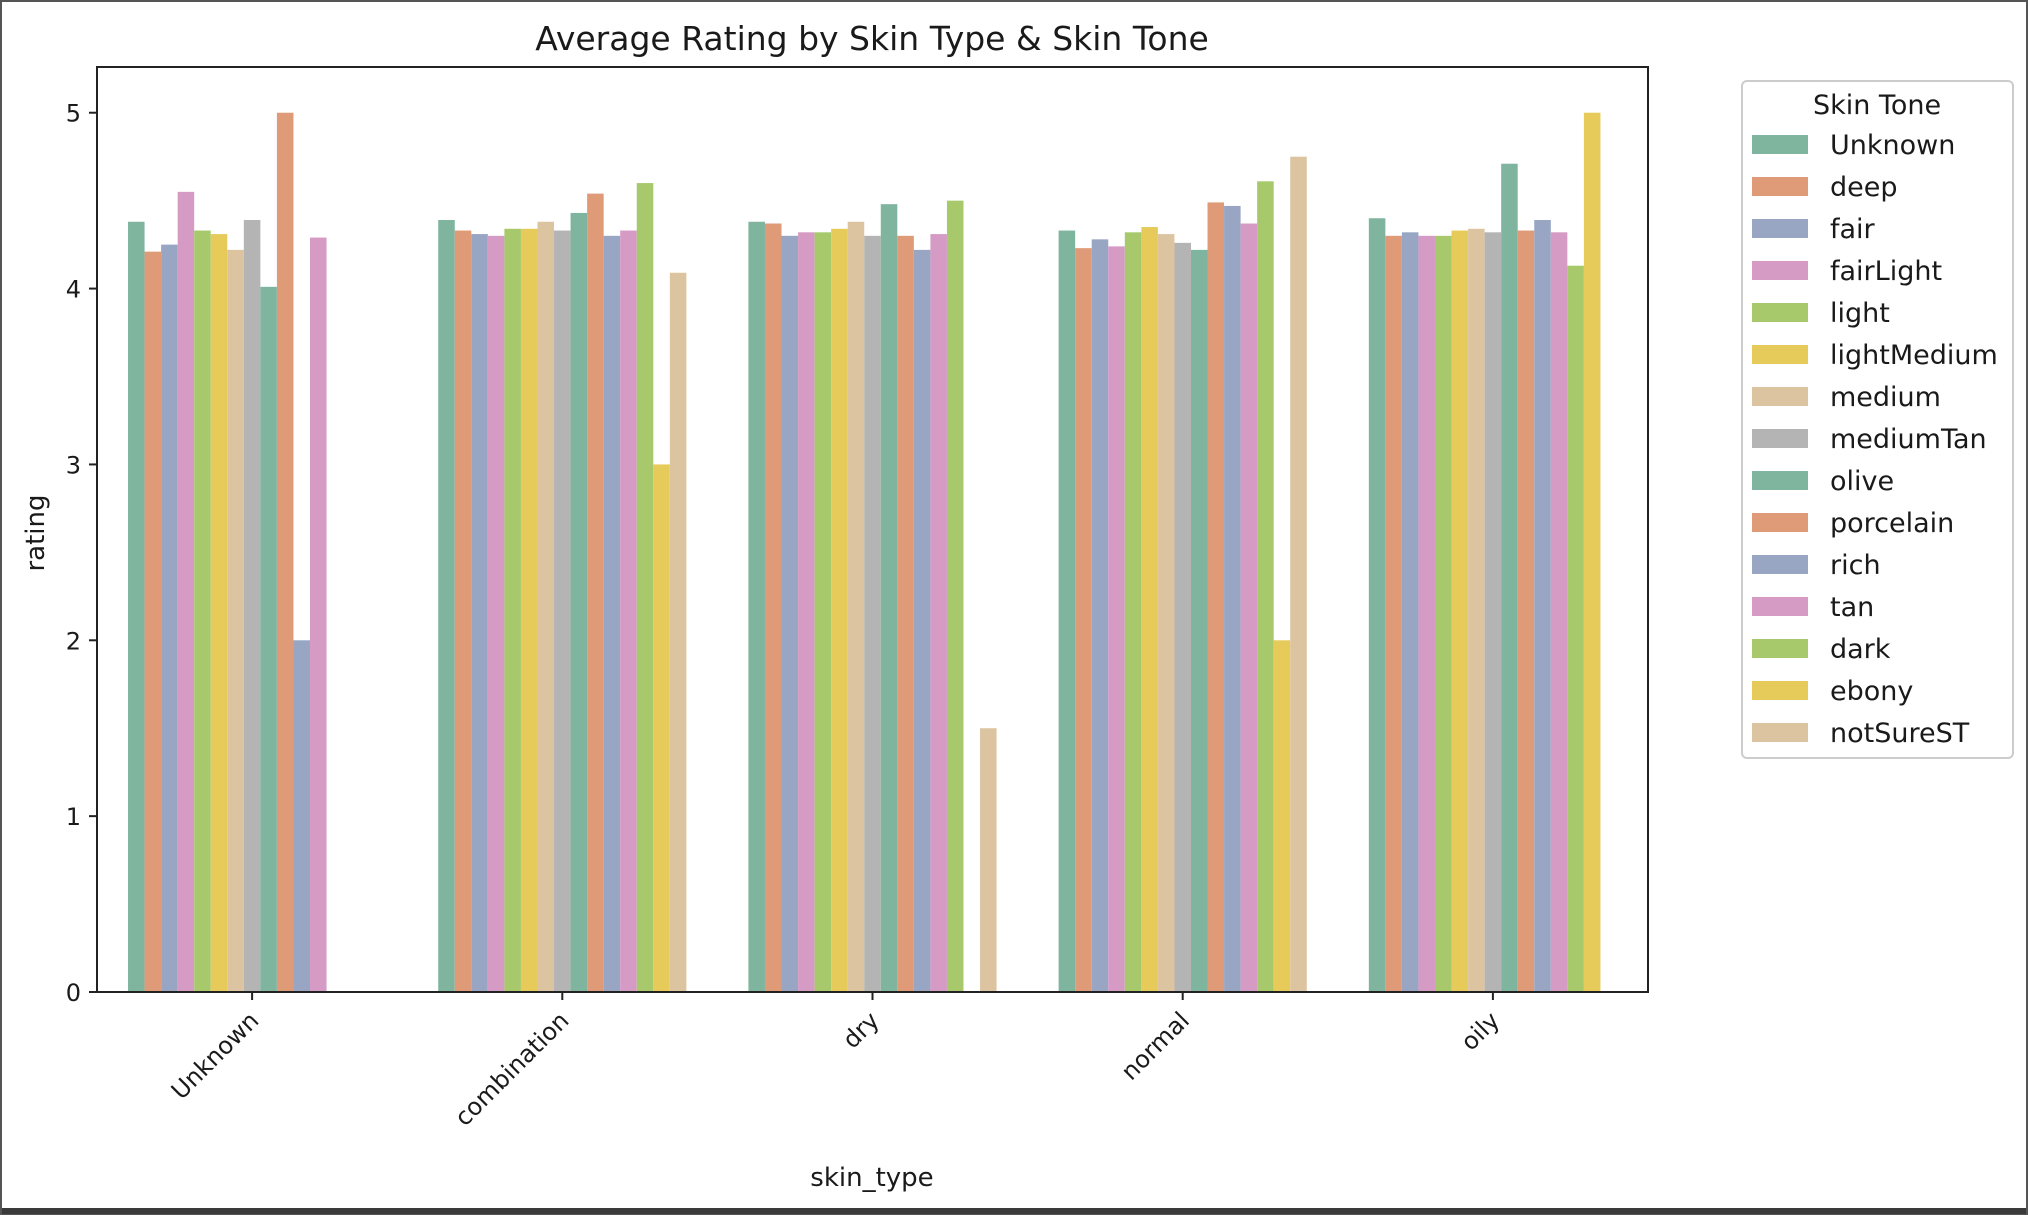  What do you see at coordinates (186, 591) in the screenshot?
I see `bar-fairLight-Unknown` at bounding box center [186, 591].